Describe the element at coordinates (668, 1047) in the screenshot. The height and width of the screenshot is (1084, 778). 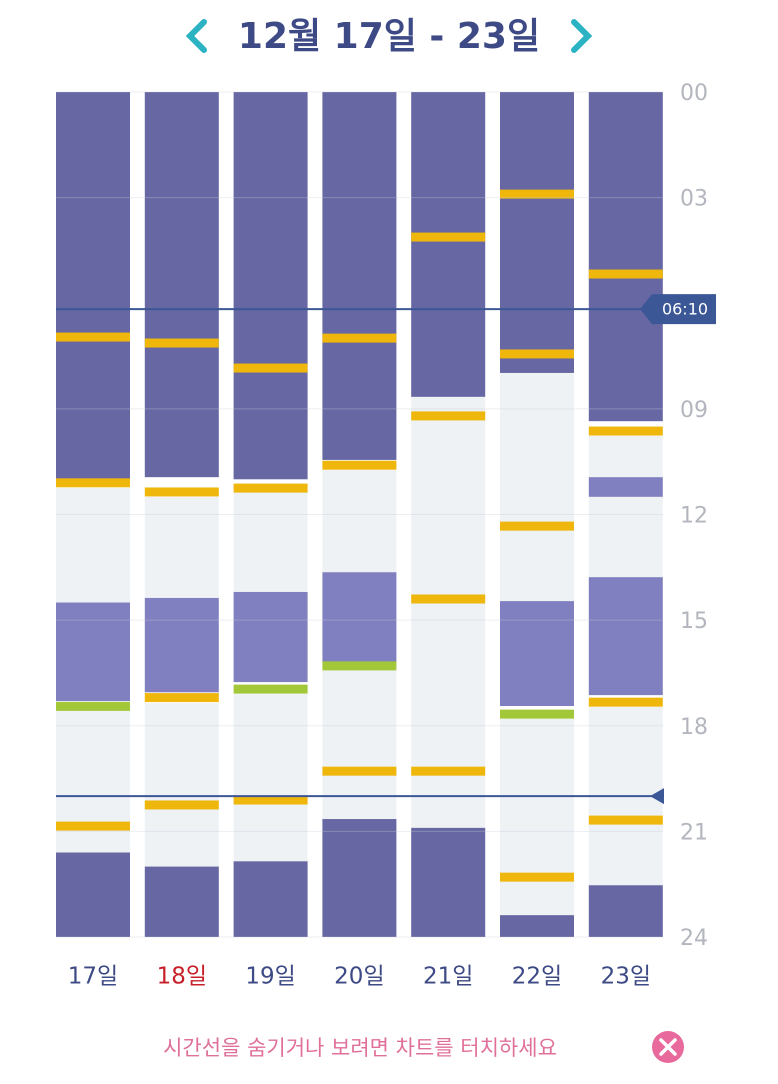
I see `close-button` at that location.